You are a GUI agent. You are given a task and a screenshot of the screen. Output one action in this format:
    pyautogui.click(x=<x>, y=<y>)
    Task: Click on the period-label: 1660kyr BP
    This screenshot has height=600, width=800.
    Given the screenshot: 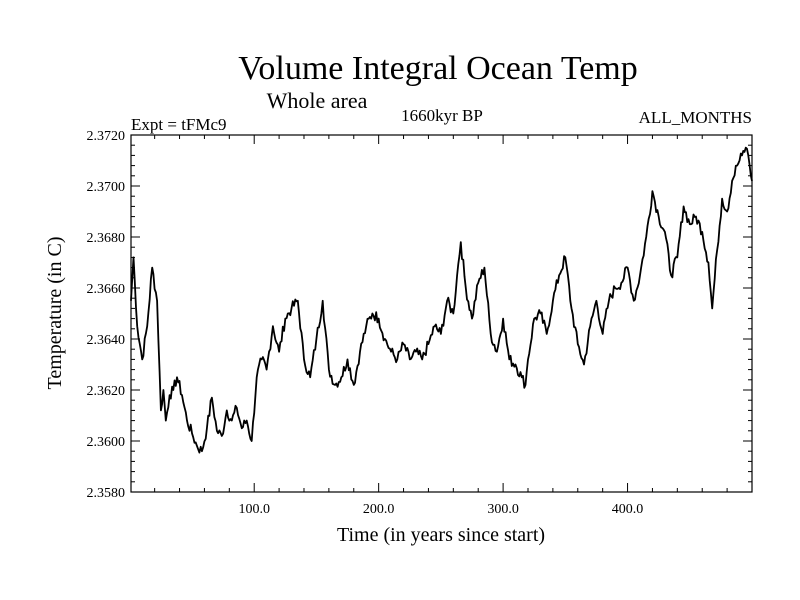 What is the action you would take?
    pyautogui.click(x=442, y=115)
    